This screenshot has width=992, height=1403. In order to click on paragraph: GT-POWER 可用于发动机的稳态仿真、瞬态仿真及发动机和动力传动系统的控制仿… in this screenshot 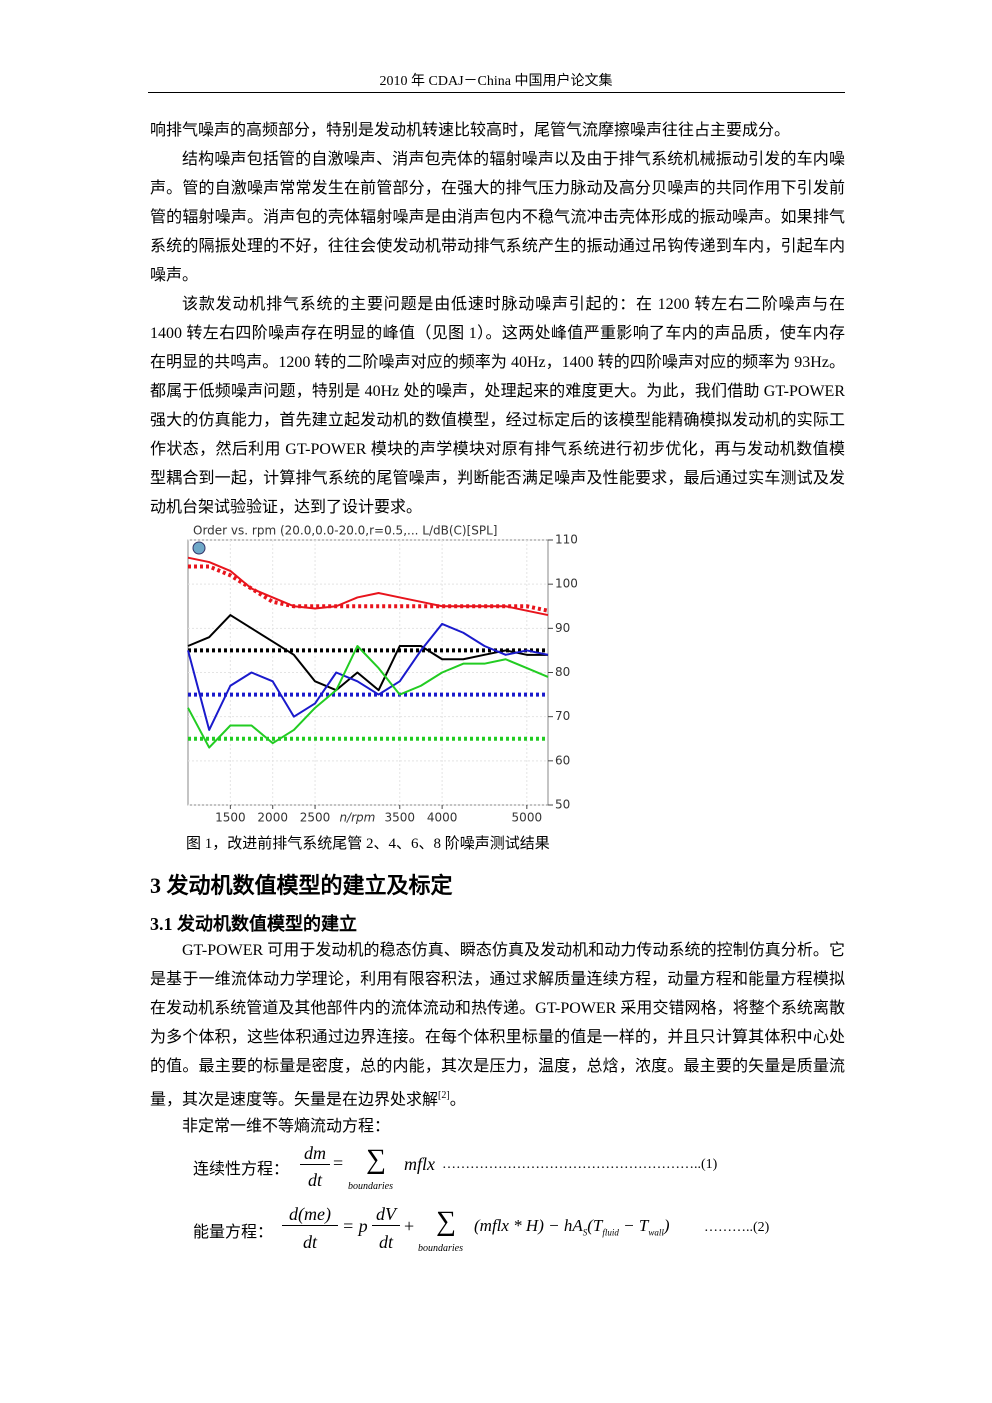, I will do `click(497, 1025)`.